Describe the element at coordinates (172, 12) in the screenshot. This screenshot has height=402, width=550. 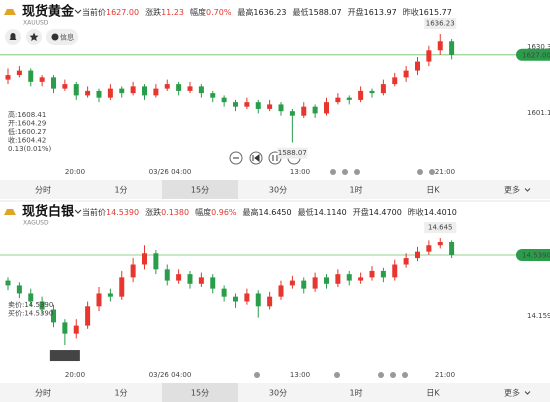
I see `stat-value: 11.23` at that location.